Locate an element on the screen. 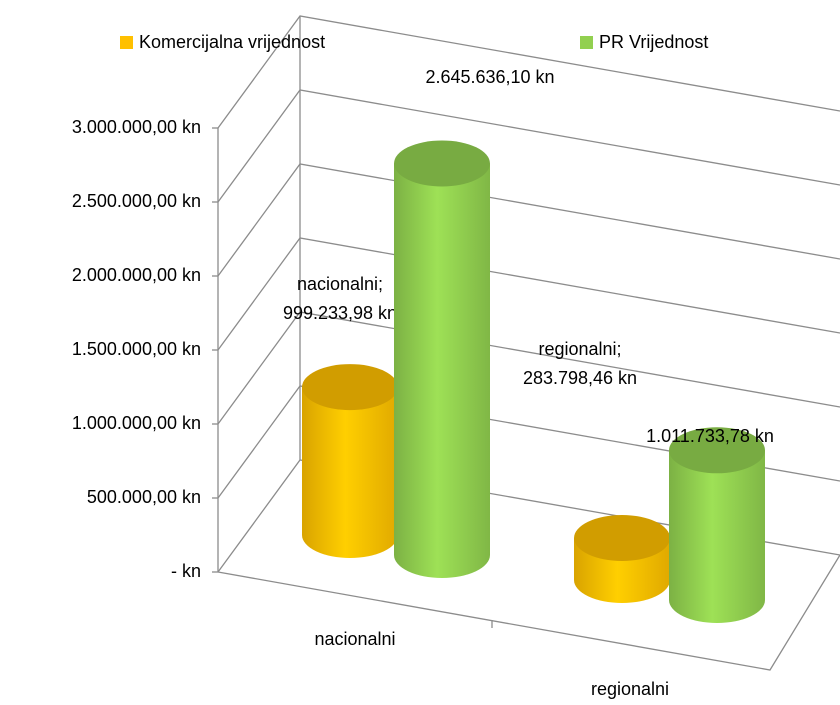  floor-edge is located at coordinates (528, 612).